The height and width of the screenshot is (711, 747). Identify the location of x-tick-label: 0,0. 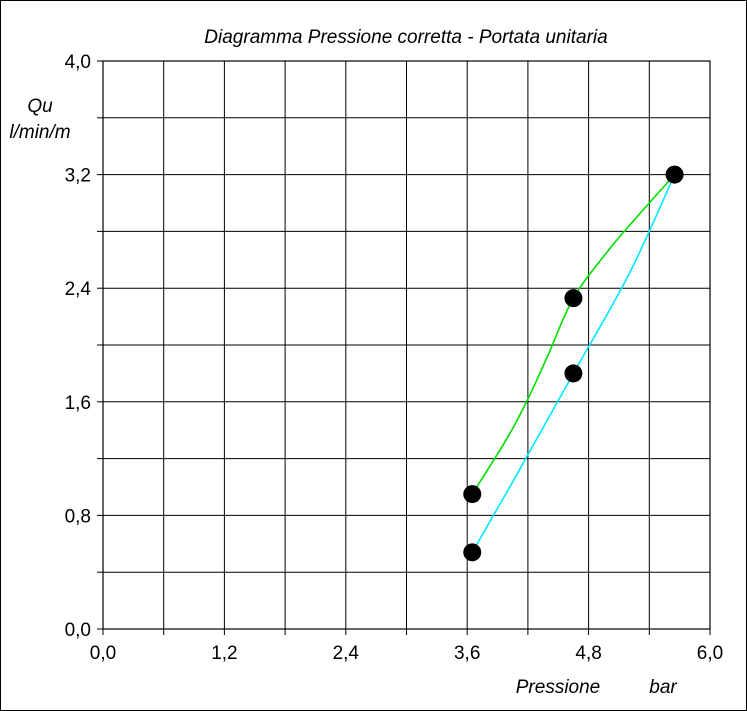
(103, 653).